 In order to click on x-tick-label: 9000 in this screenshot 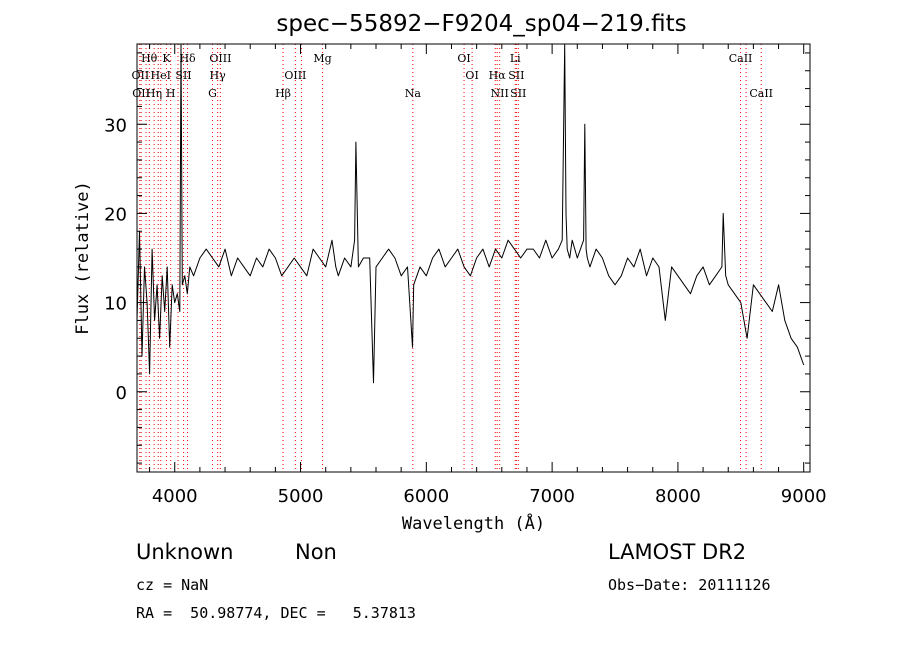, I will do `click(804, 496)`.